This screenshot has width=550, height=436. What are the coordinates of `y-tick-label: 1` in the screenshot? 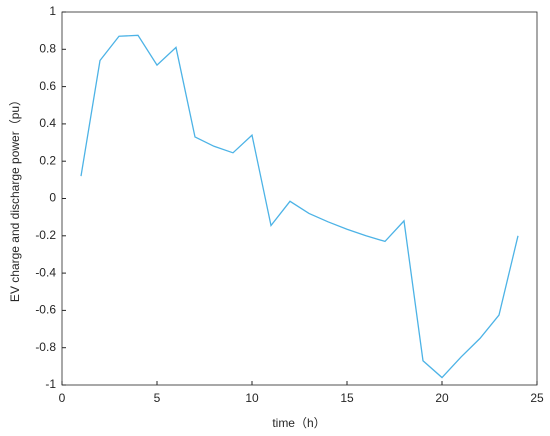 It's located at (52, 11).